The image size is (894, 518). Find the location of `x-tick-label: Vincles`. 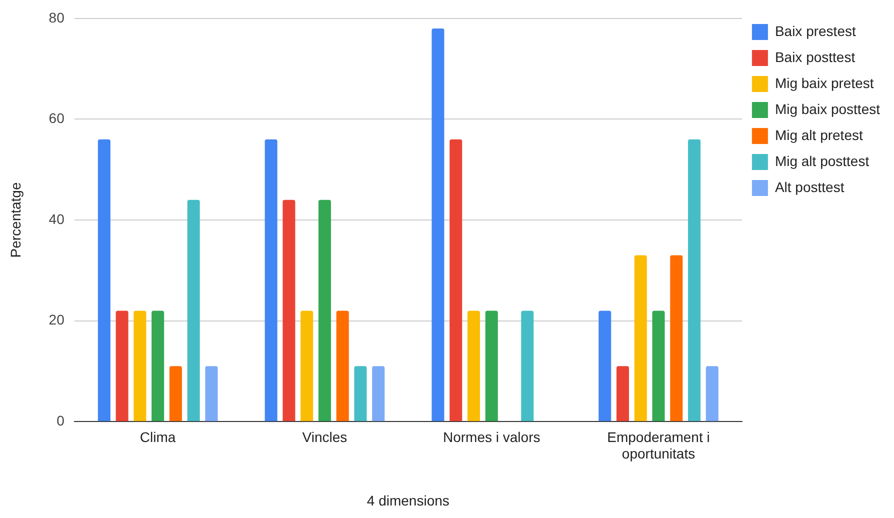

x-tick-label: Vincles is located at coordinates (325, 436).